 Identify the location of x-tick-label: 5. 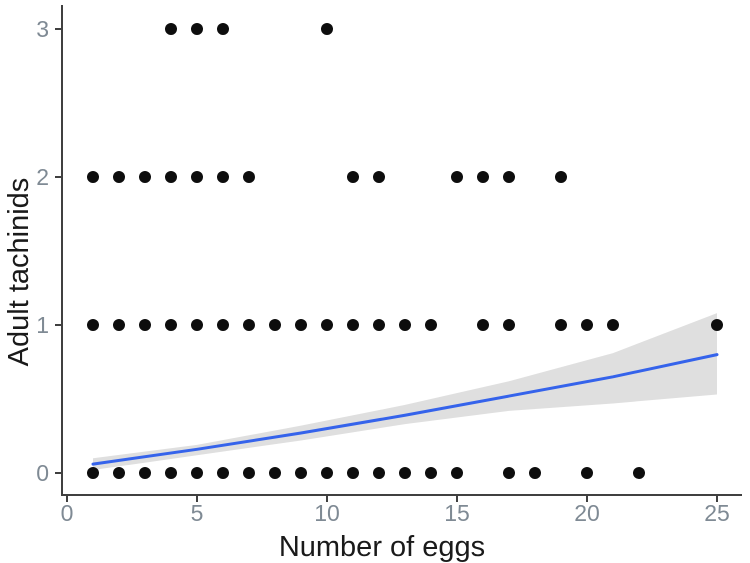
(197, 513).